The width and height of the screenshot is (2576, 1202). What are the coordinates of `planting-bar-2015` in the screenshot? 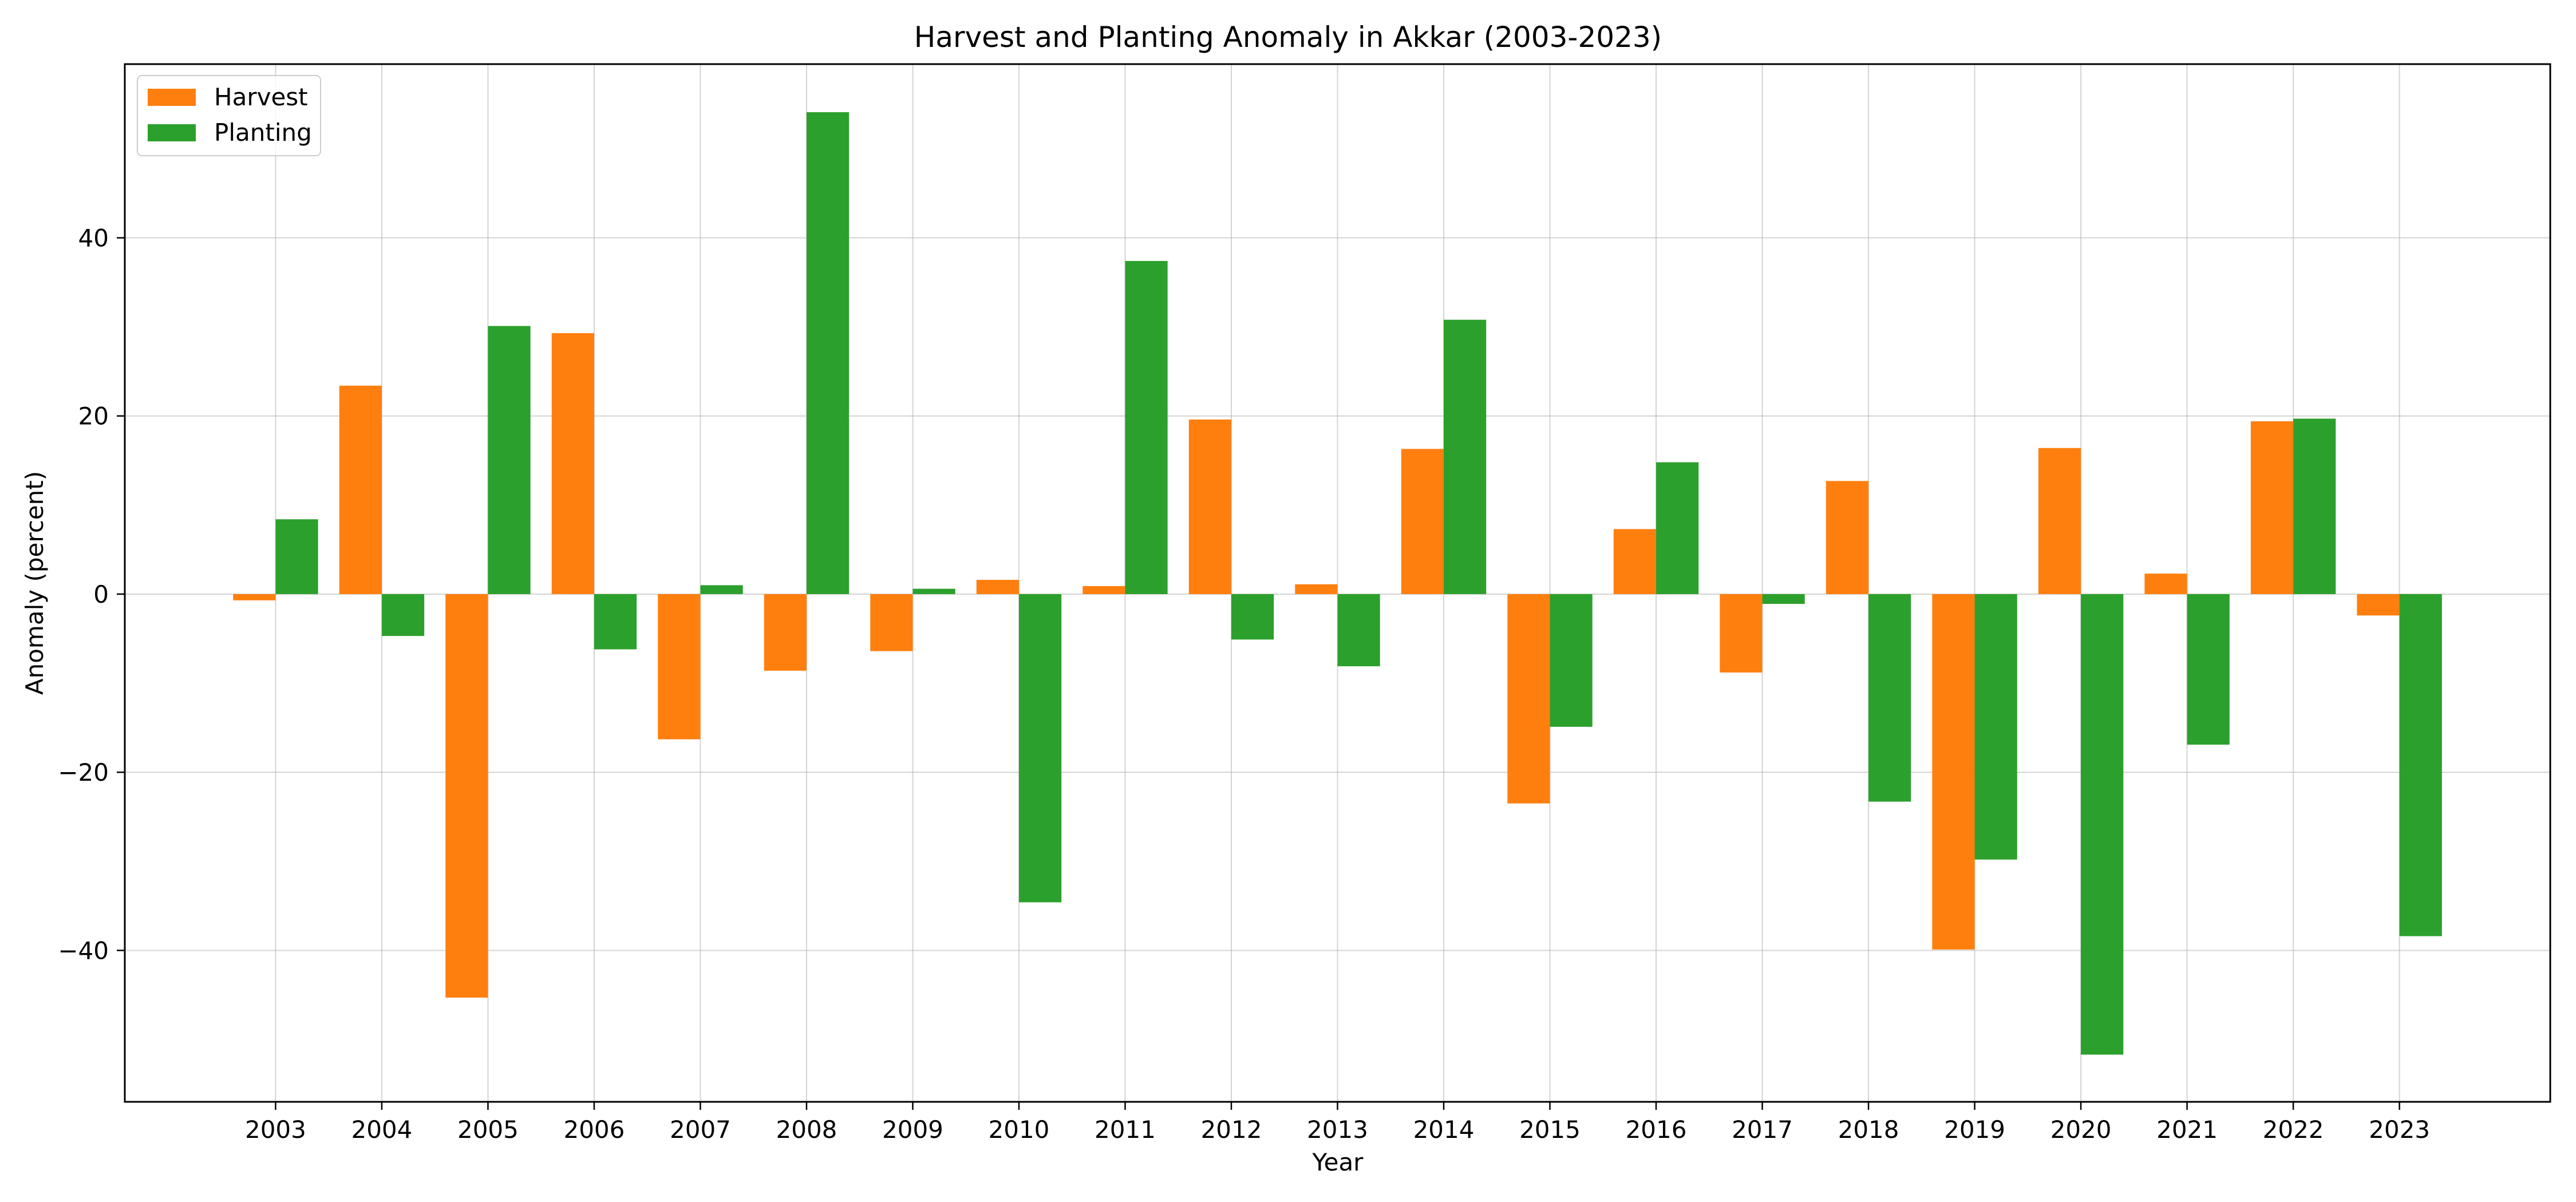 It's located at (1571, 660).